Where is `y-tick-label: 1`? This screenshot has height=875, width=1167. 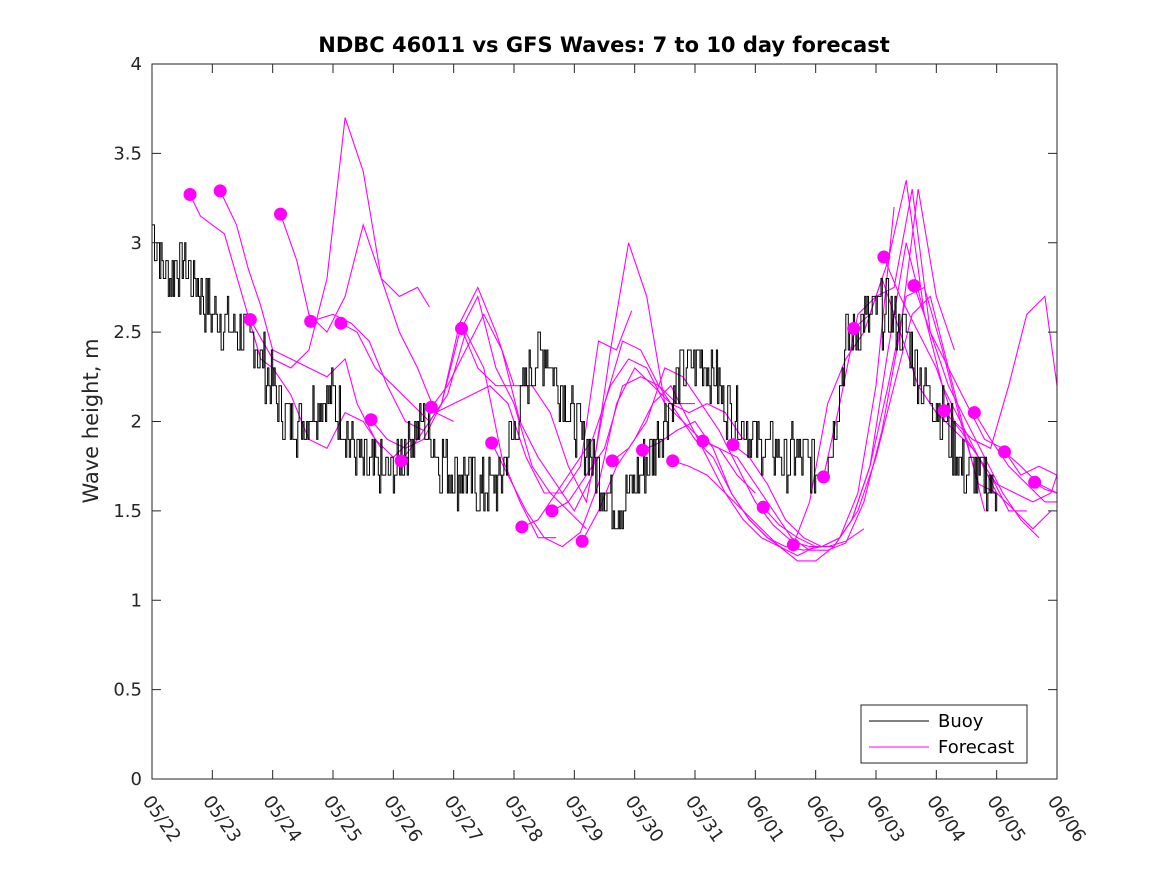
y-tick-label: 1 is located at coordinates (136, 600).